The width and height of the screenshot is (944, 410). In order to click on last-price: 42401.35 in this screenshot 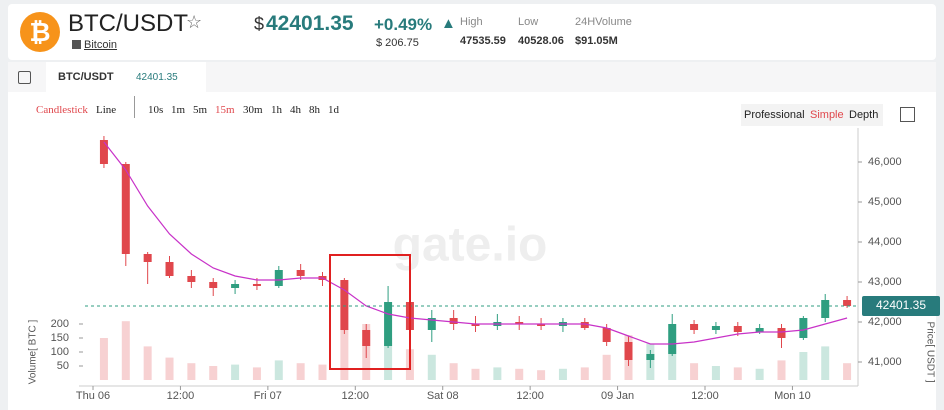, I will do `click(310, 23)`.